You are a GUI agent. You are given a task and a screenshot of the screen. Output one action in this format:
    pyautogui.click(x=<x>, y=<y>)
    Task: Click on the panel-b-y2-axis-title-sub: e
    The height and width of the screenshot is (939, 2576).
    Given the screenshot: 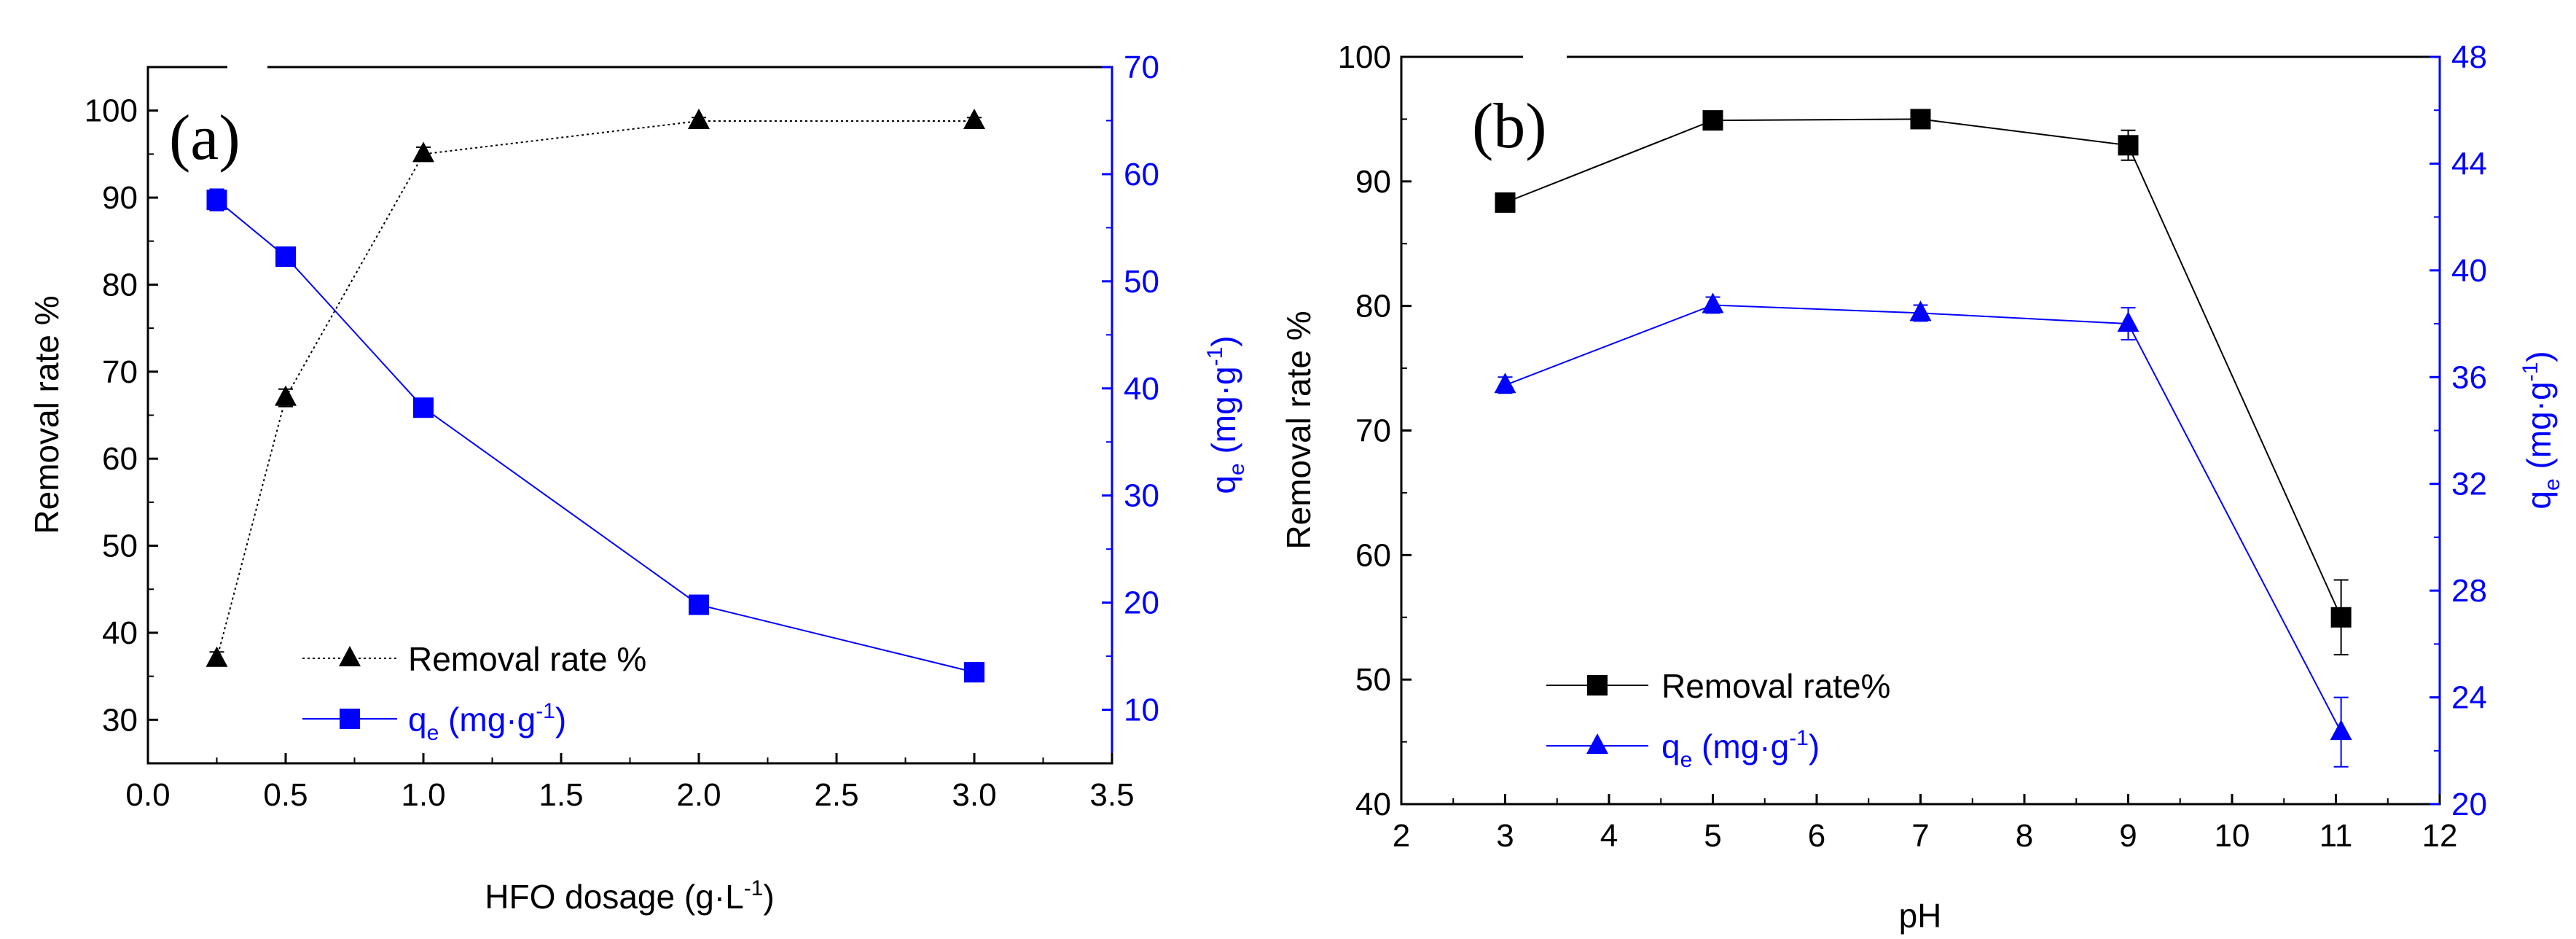 What is the action you would take?
    pyautogui.click(x=2552, y=484)
    